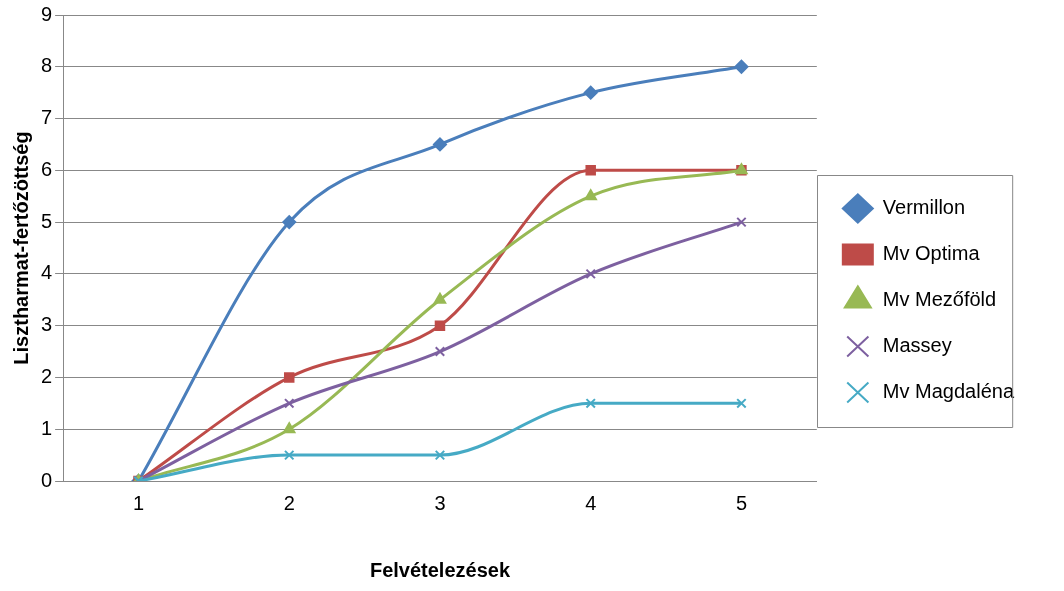 The height and width of the screenshot is (591, 1064). I want to click on y-tick-label: 5, so click(47, 220).